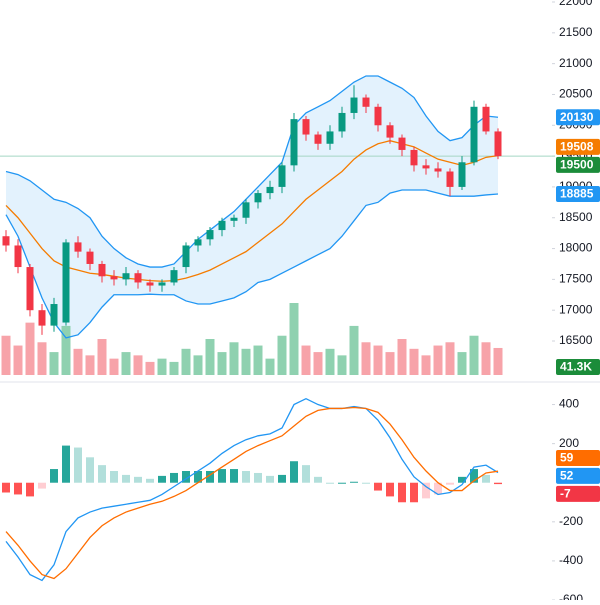 This screenshot has width=600, height=605. I want to click on price-badge: 19508, so click(578, 146).